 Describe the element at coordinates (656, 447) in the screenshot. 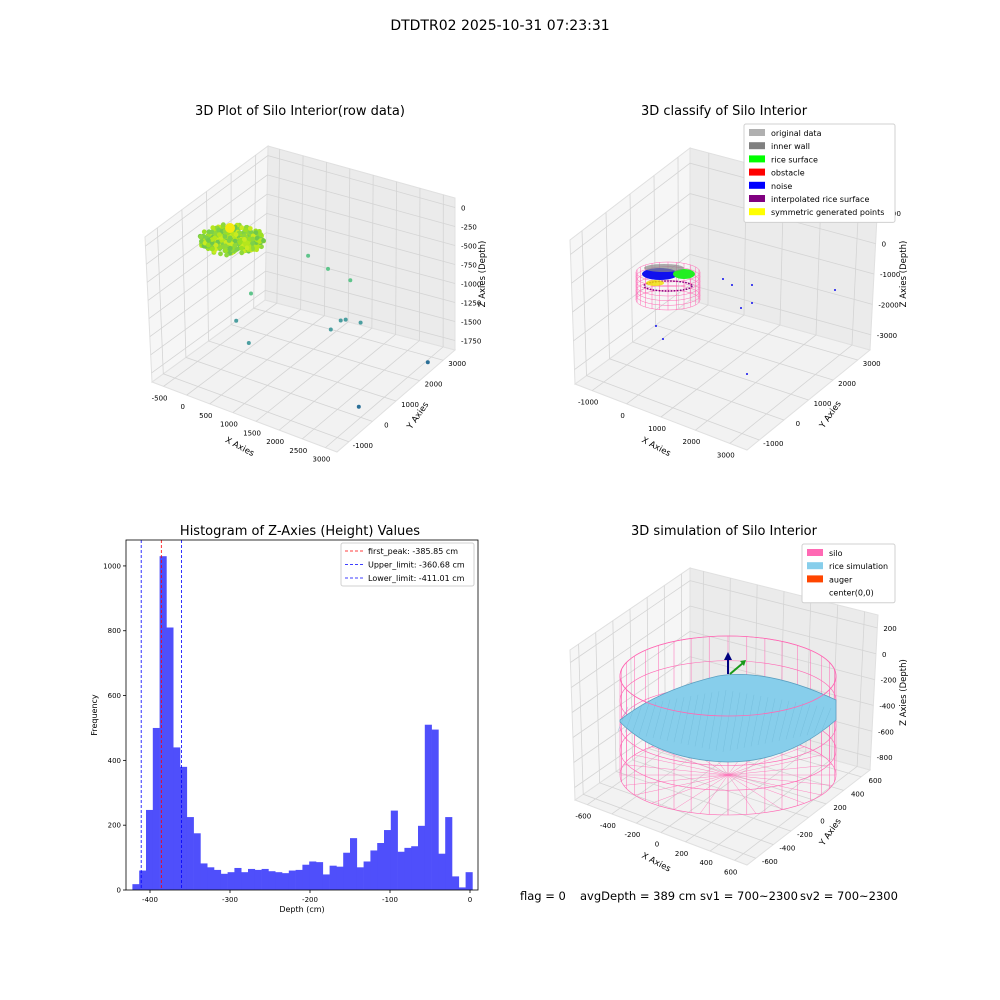

I see `plot2-xlabel: X Axies` at that location.